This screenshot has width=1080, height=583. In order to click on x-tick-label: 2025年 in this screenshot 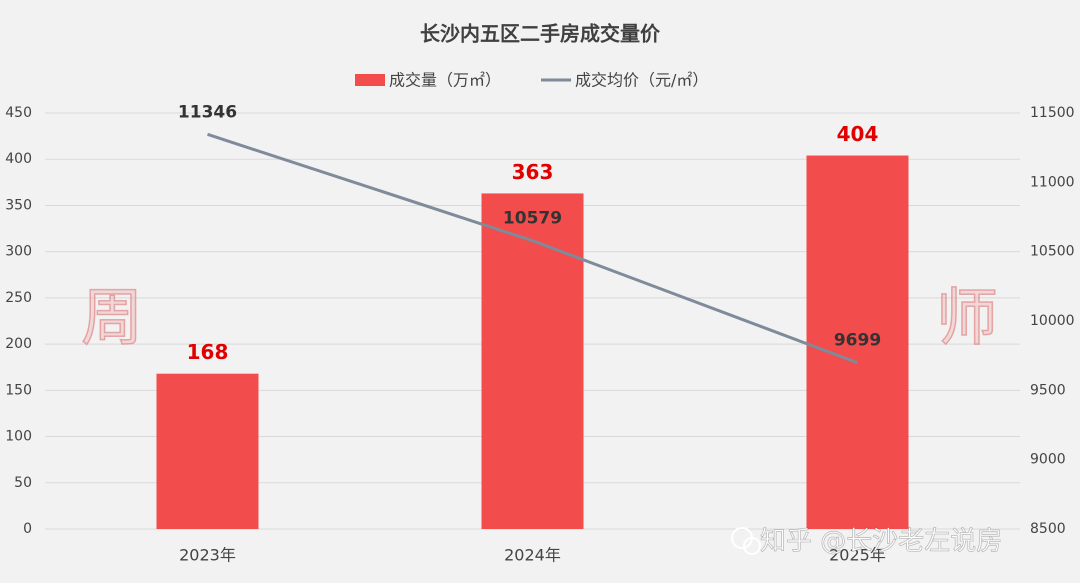, I will do `click(857, 555)`.